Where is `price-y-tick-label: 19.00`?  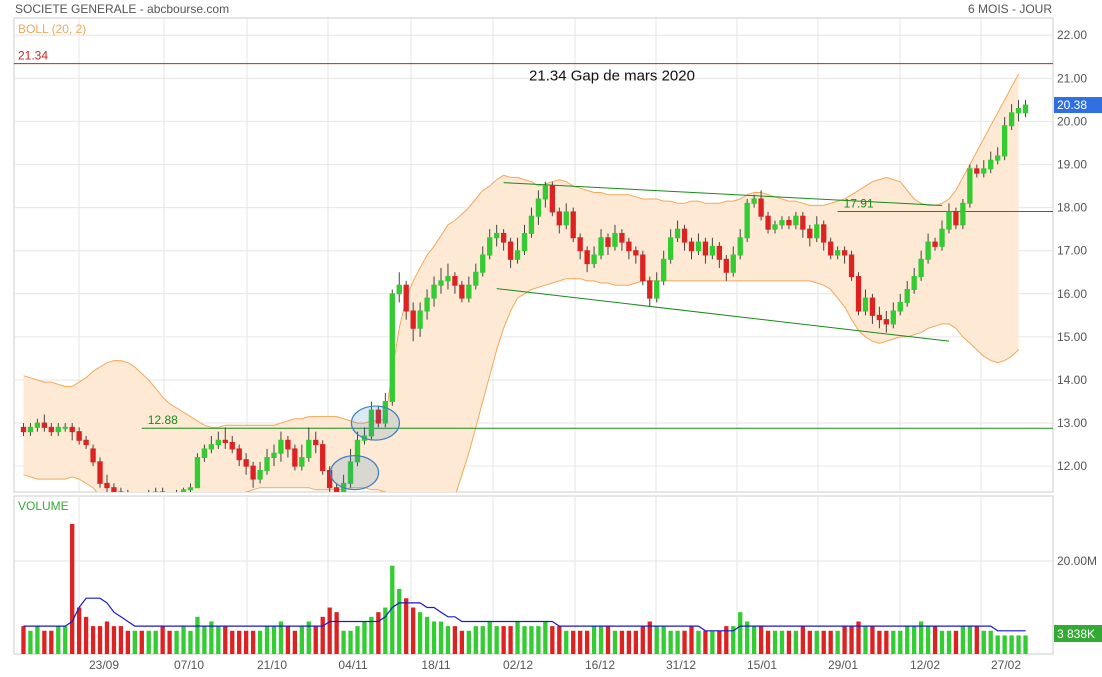
price-y-tick-label: 19.00 is located at coordinates (1072, 165).